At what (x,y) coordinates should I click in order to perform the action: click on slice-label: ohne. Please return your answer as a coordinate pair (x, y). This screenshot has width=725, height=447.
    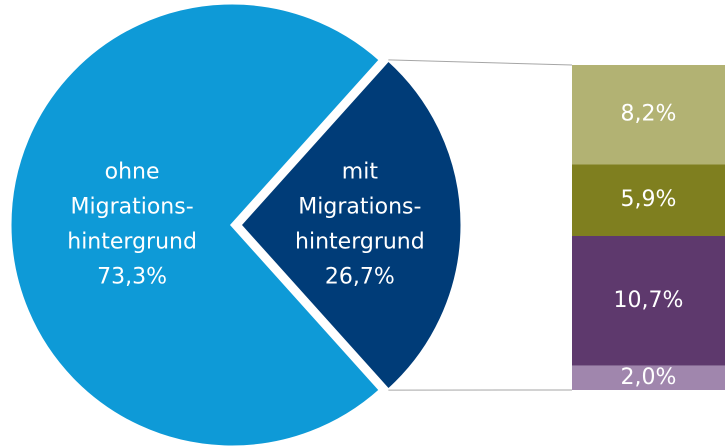
    Looking at the image, I should click on (132, 172).